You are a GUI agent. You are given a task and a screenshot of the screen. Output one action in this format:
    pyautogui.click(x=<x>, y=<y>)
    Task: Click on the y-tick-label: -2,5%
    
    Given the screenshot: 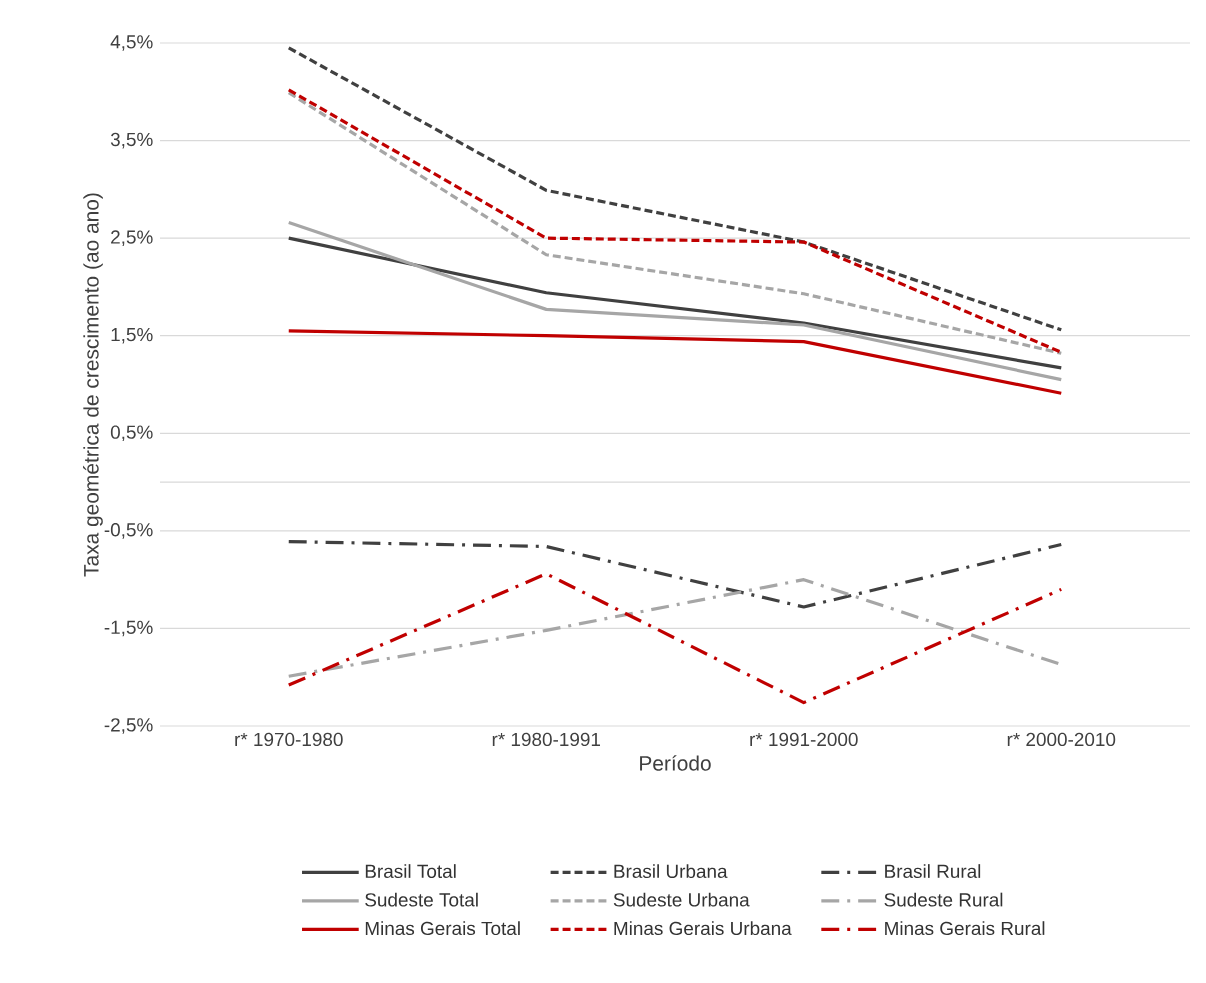 What is the action you would take?
    pyautogui.click(x=128, y=726)
    